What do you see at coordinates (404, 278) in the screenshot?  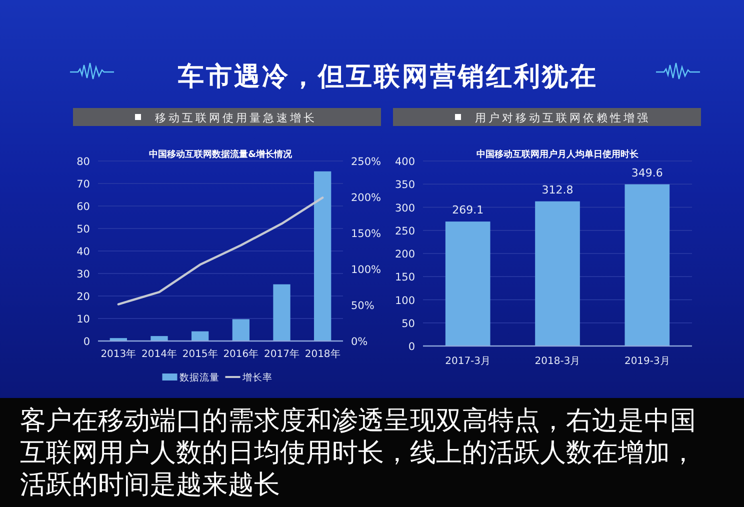 I see `y-tick-label: 150` at bounding box center [404, 278].